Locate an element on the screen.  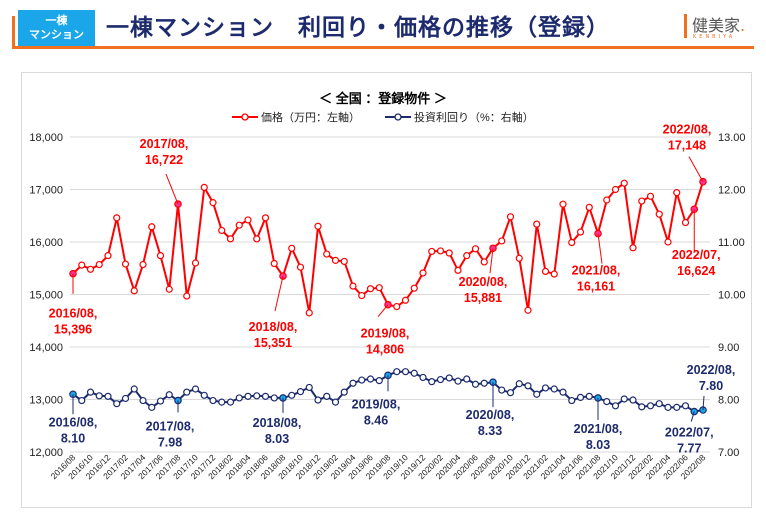
data-label: 2016/08, 15,396 is located at coordinates (73, 305).